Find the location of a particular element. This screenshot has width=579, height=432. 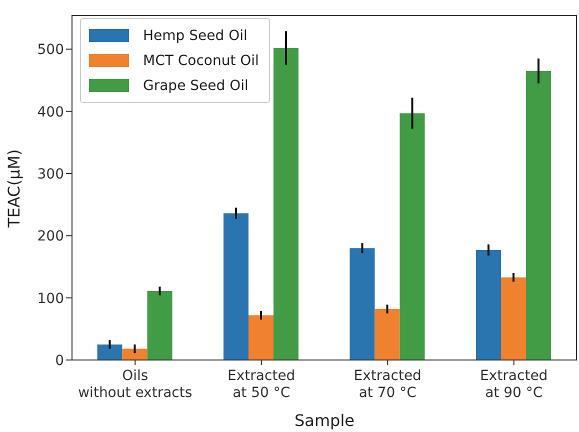

y-tick-label: 400 is located at coordinates (50, 112).